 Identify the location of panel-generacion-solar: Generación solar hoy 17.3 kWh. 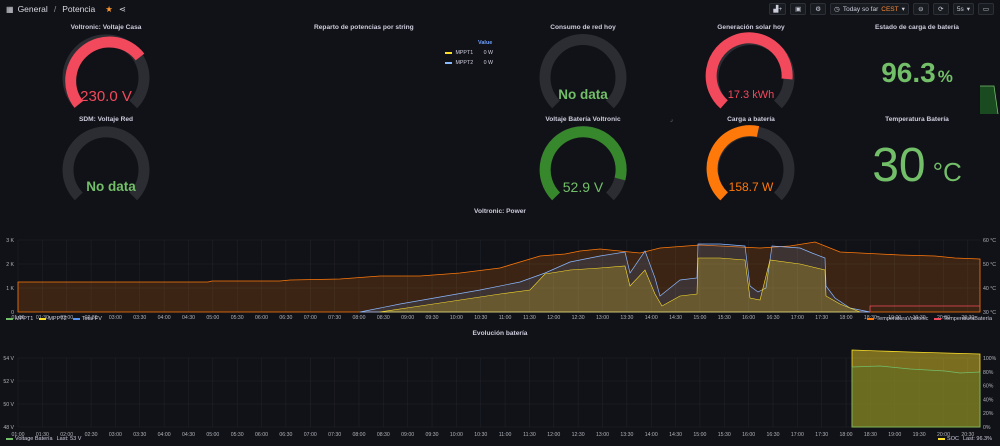
(751, 70).